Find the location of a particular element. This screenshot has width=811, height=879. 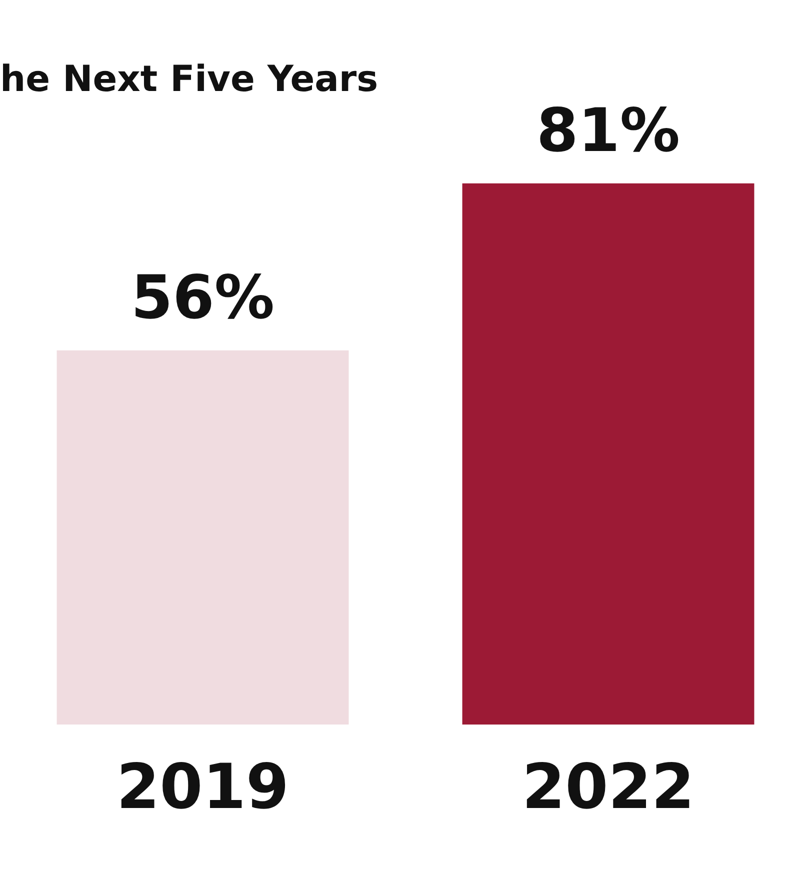

x-tick-label: 2022 is located at coordinates (608, 786).